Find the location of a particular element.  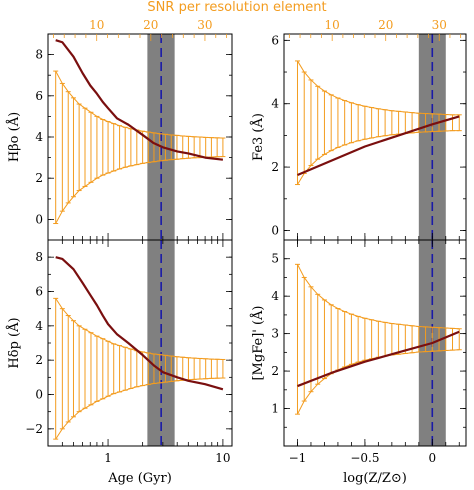

x-tick-label: 0 is located at coordinates (432, 458).